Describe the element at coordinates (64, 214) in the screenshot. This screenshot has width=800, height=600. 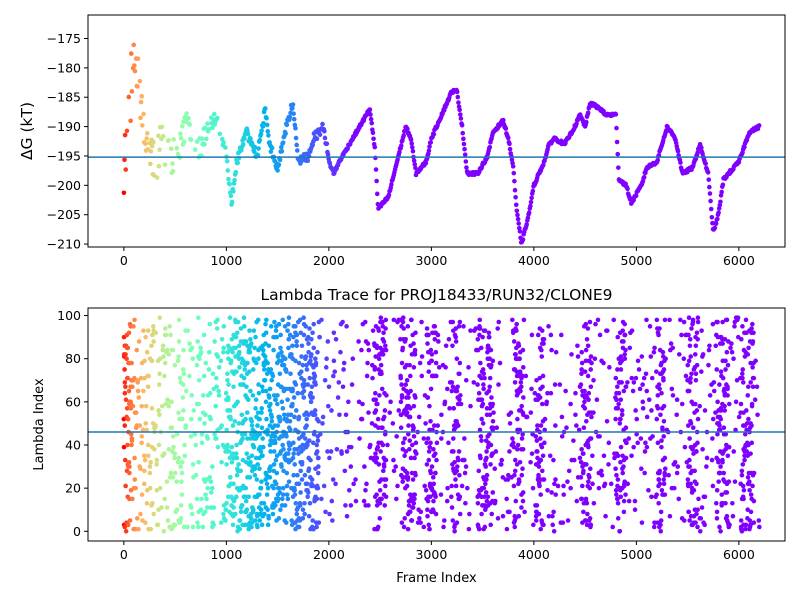
I see `y-tick-label: −205` at that location.